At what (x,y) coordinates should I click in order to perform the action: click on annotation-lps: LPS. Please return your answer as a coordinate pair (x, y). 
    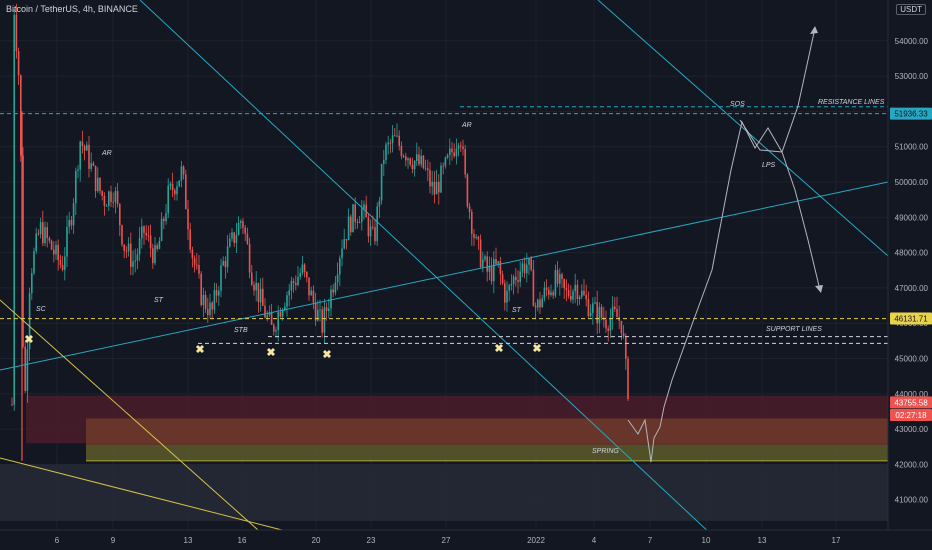
    Looking at the image, I should click on (769, 165).